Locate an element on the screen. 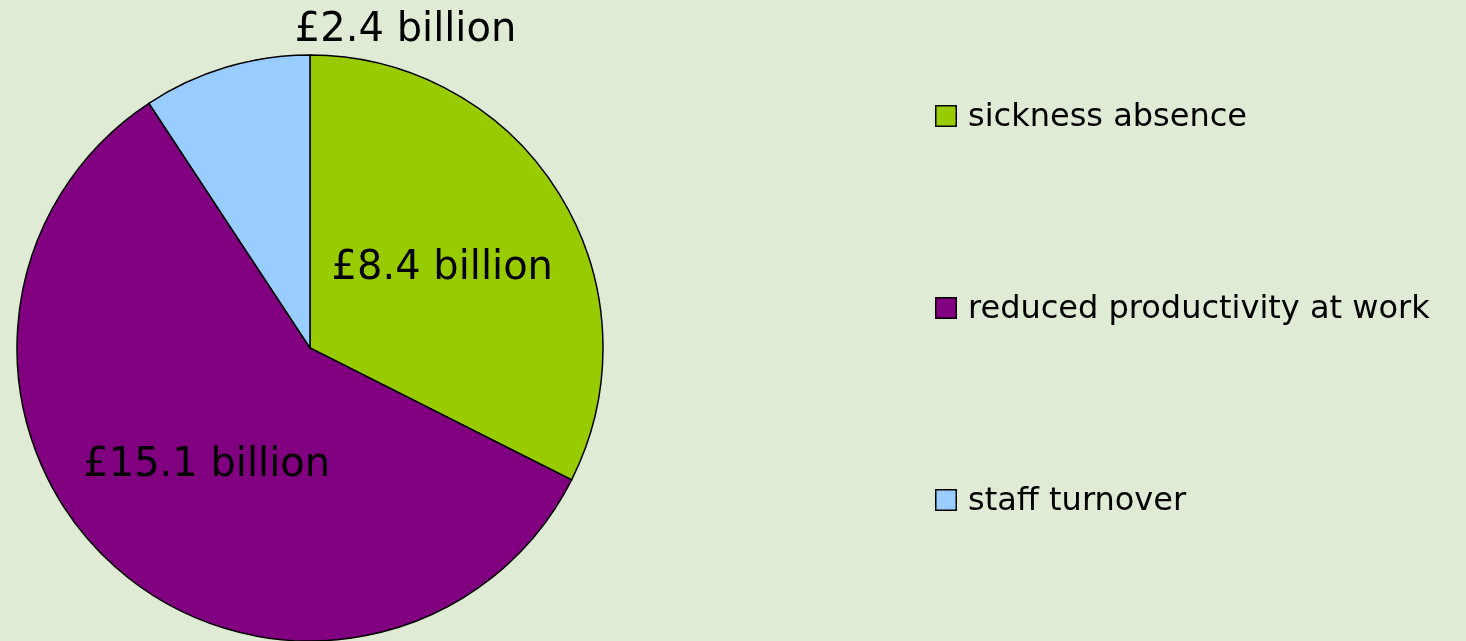 Image resolution: width=1466 pixels, height=641 pixels. legend-label: reduced productivity at work is located at coordinates (1199, 307).